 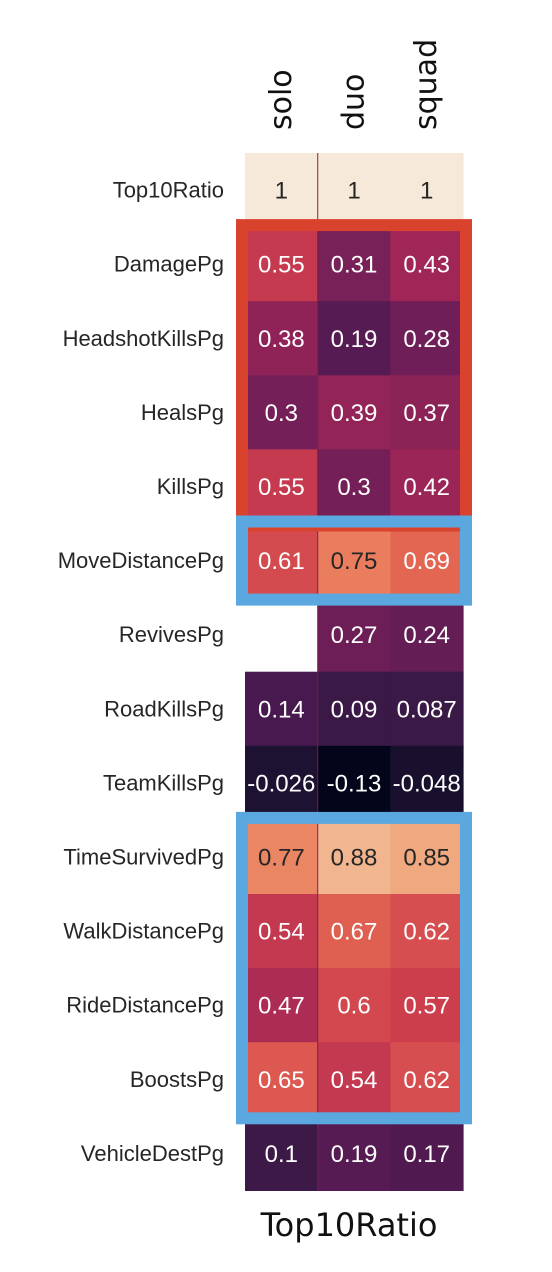 I want to click on cell-value-label-headshot-kills-pg-squad: 0.28, so click(x=426, y=339).